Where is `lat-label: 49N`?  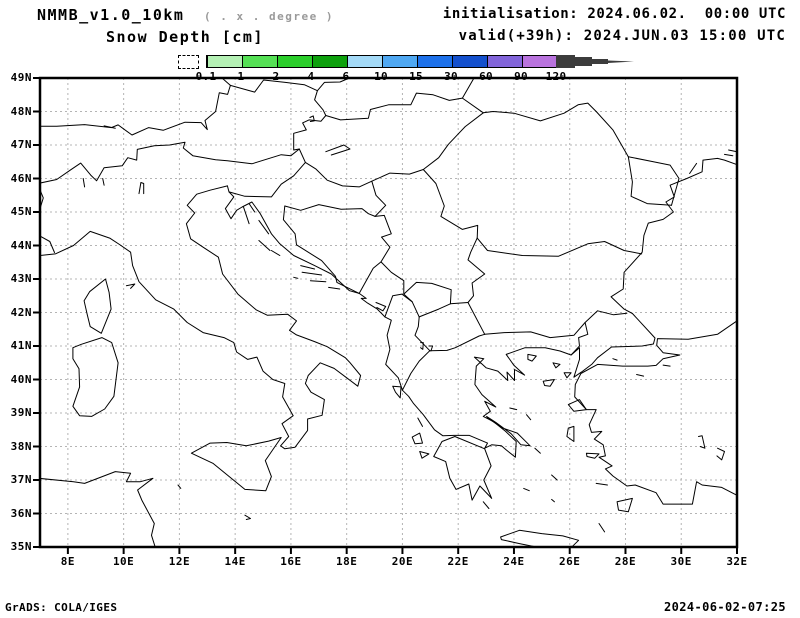 lat-label: 49N is located at coordinates (21, 77).